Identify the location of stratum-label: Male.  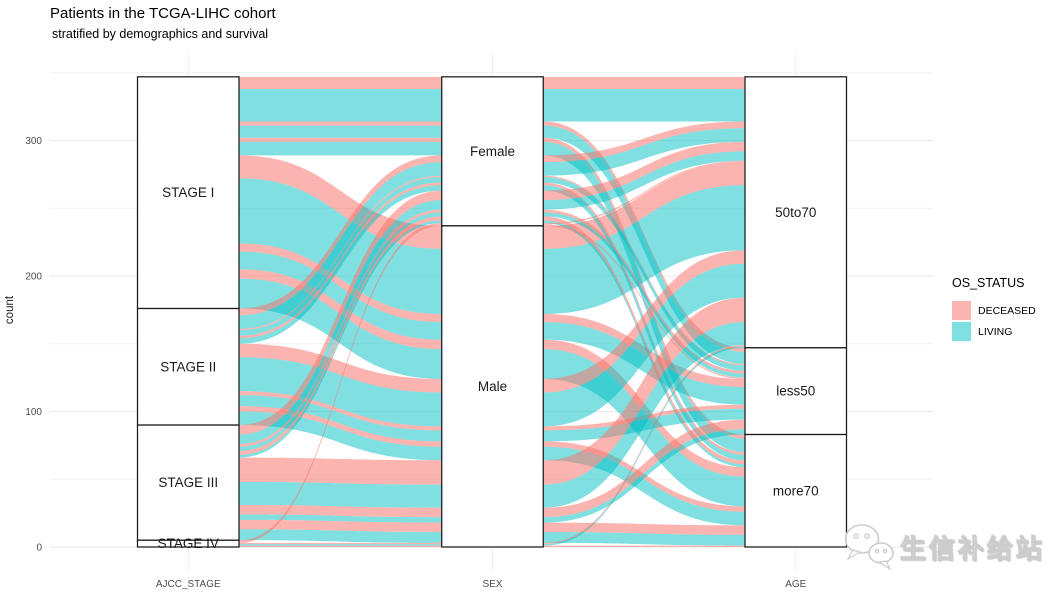
(492, 386).